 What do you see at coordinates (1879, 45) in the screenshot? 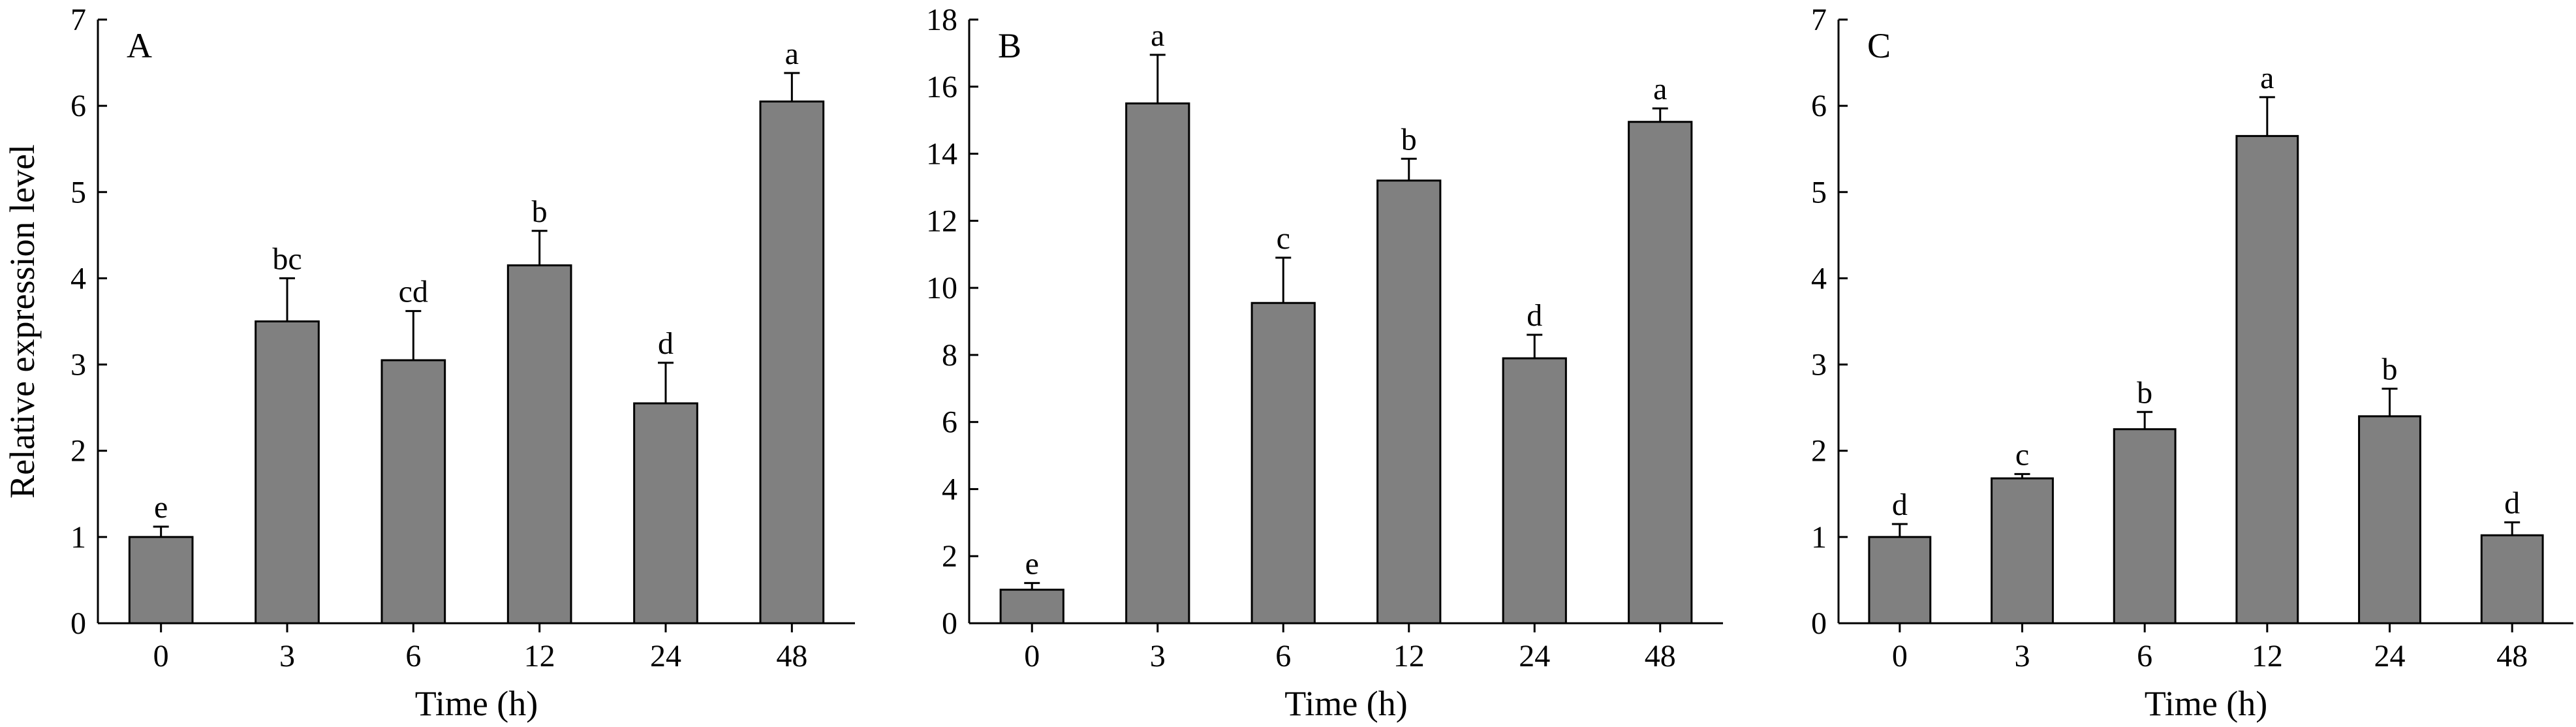
I see `panel-letter: C` at bounding box center [1879, 45].